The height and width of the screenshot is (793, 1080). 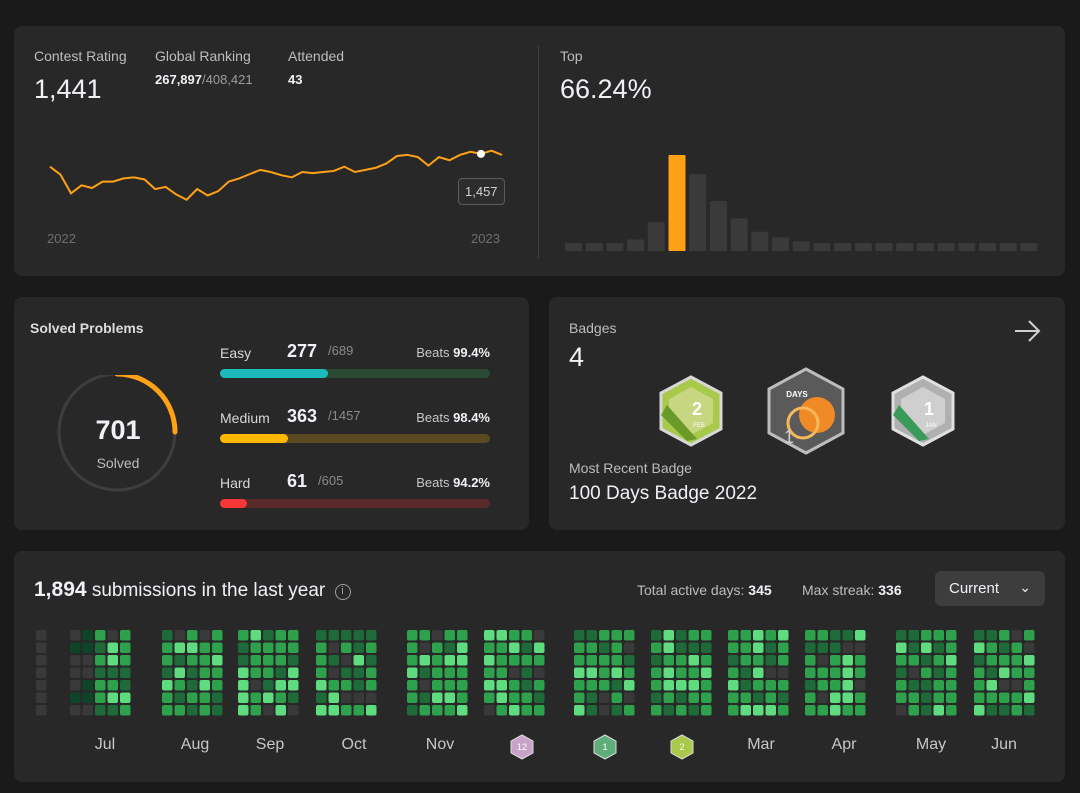 I want to click on year-dropdown: Current ⌄, so click(x=990, y=588).